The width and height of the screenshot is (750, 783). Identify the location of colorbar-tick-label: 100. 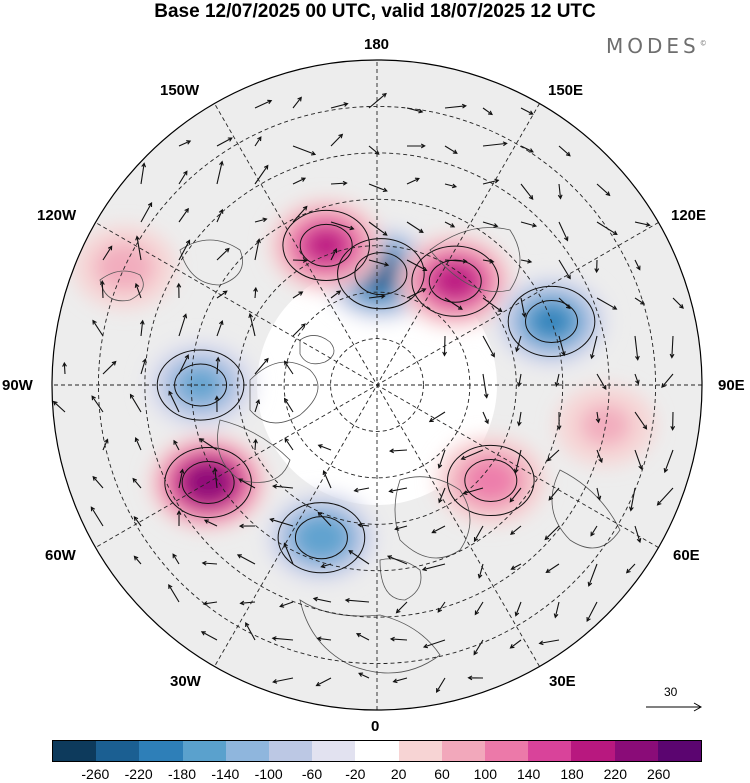
(485, 774).